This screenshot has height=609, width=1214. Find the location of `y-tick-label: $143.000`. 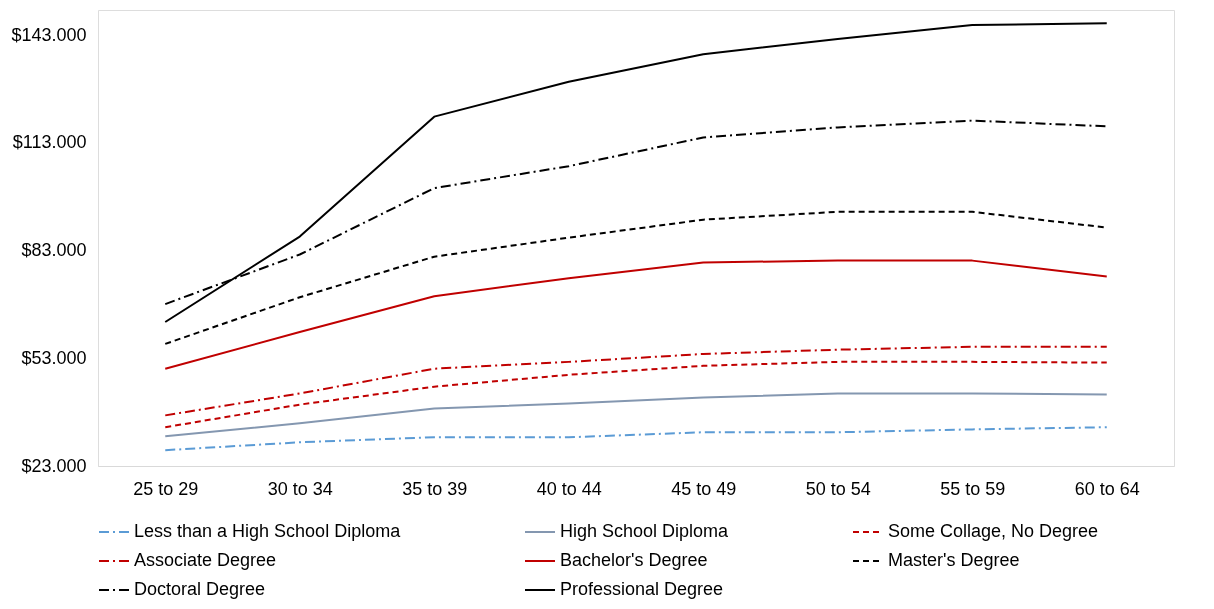

y-tick-label: $143.000 is located at coordinates (49, 34).